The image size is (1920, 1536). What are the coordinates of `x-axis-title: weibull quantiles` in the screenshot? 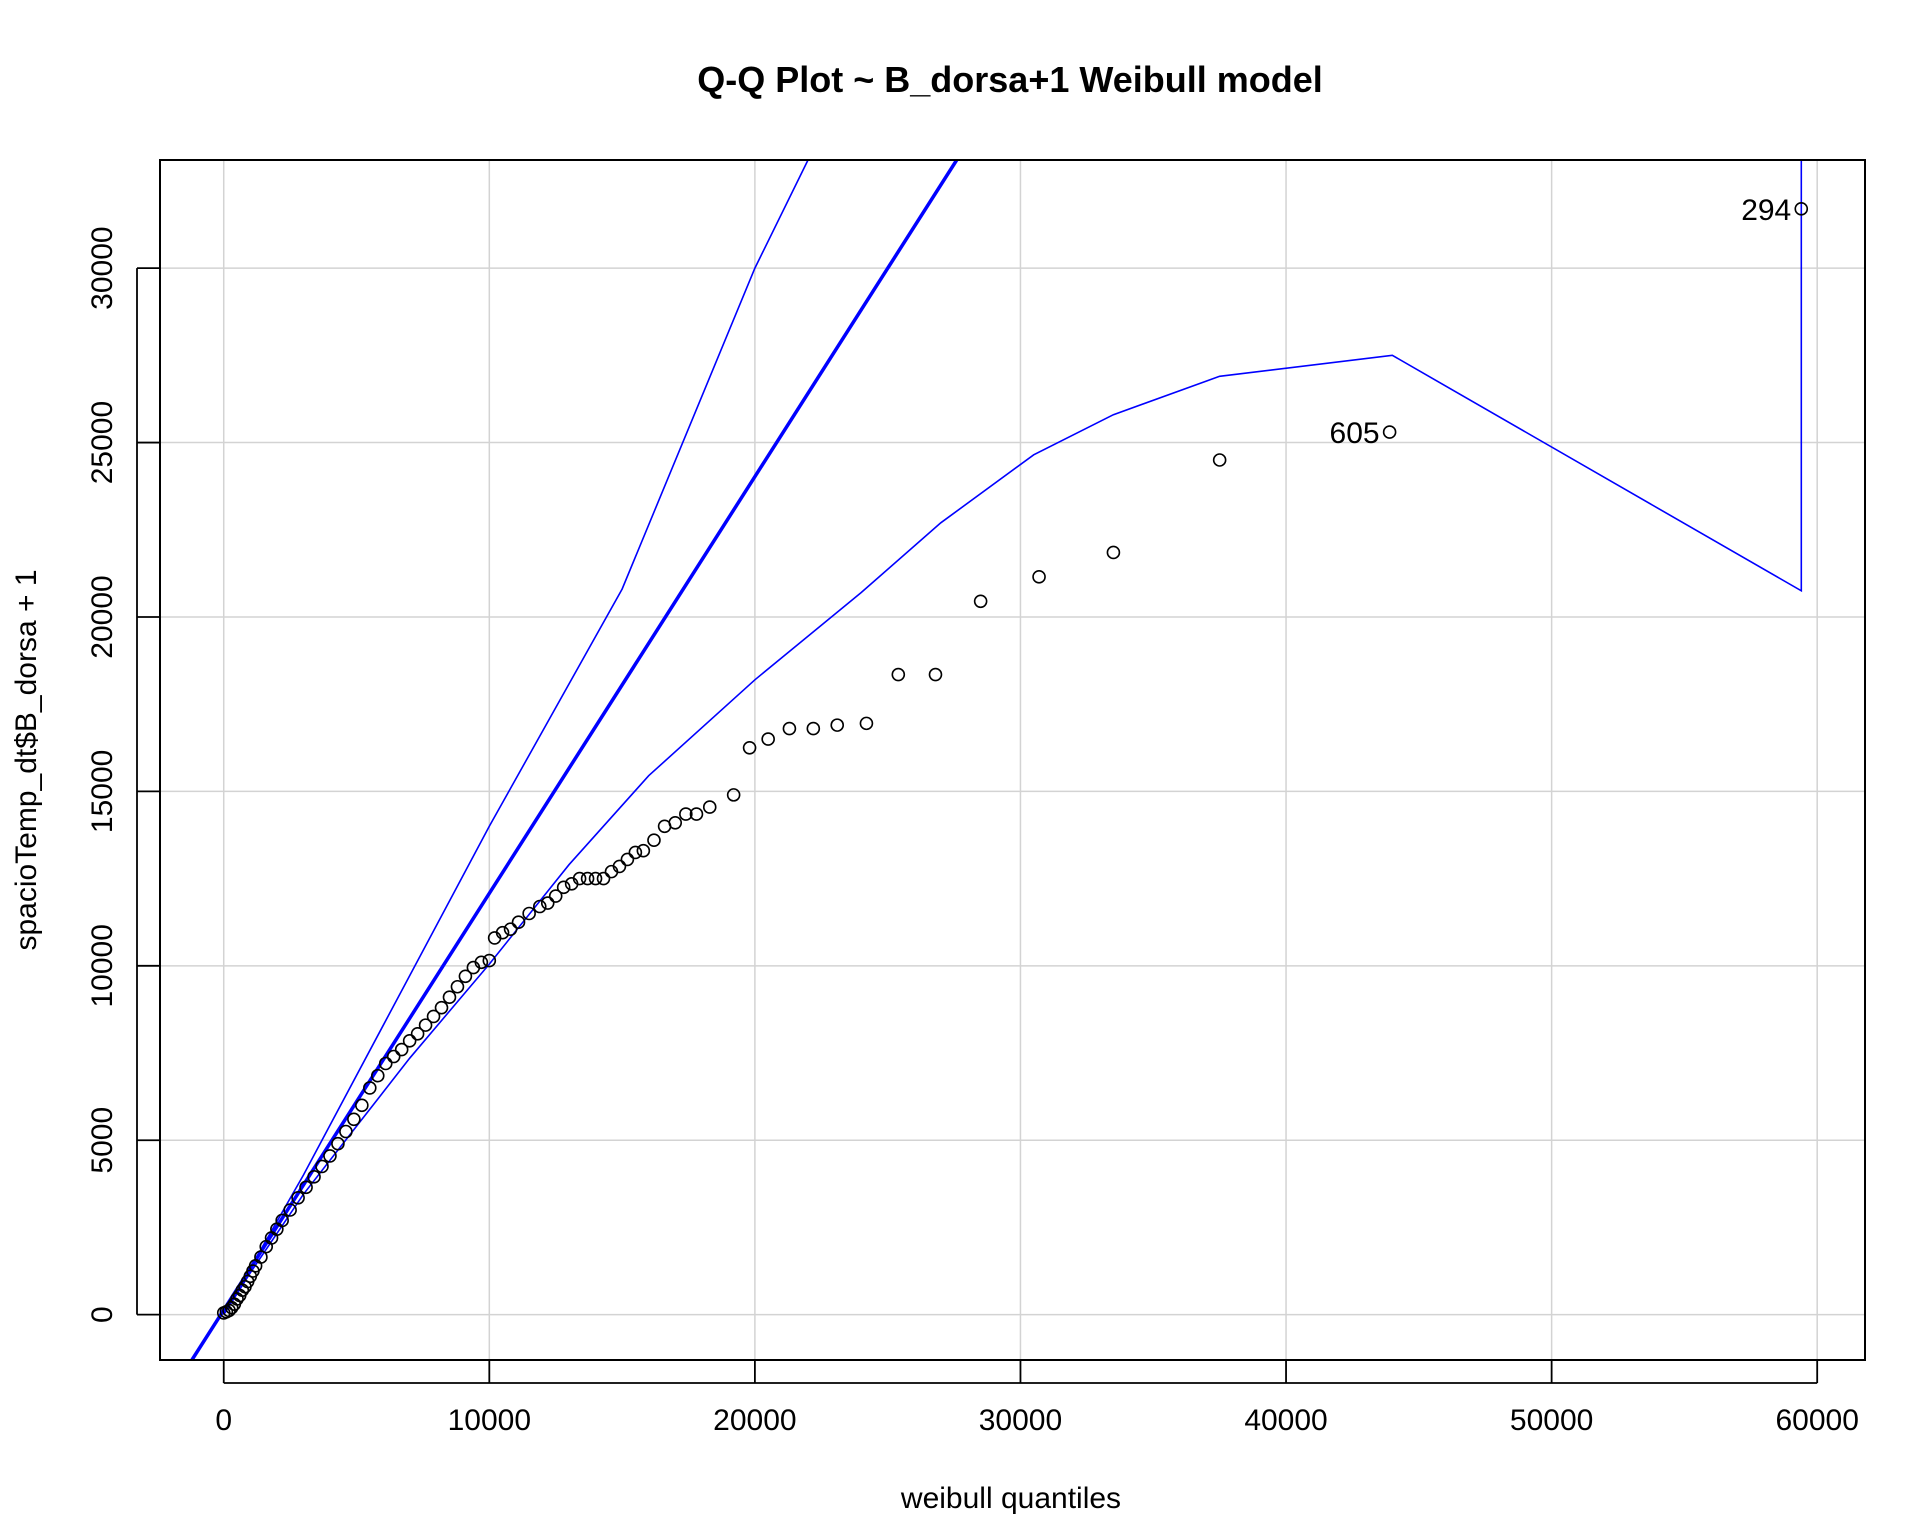 It's located at (1010, 1498).